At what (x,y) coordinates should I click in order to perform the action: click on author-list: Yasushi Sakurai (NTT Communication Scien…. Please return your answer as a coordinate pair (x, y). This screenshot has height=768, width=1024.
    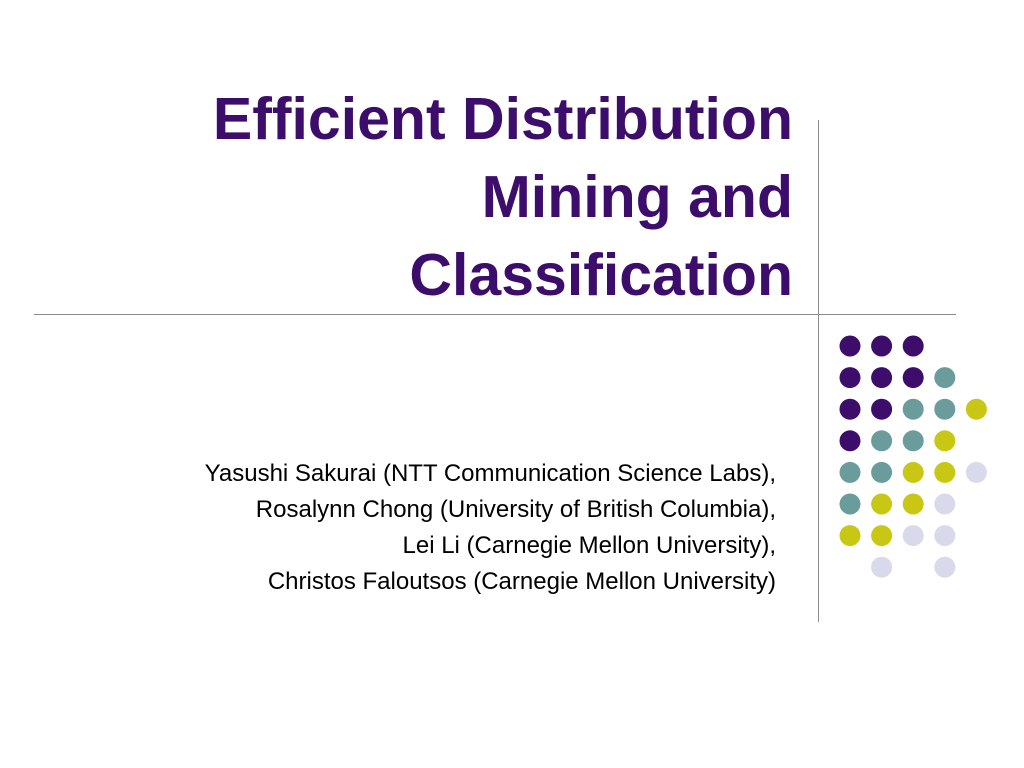
    Looking at the image, I should click on (408, 528).